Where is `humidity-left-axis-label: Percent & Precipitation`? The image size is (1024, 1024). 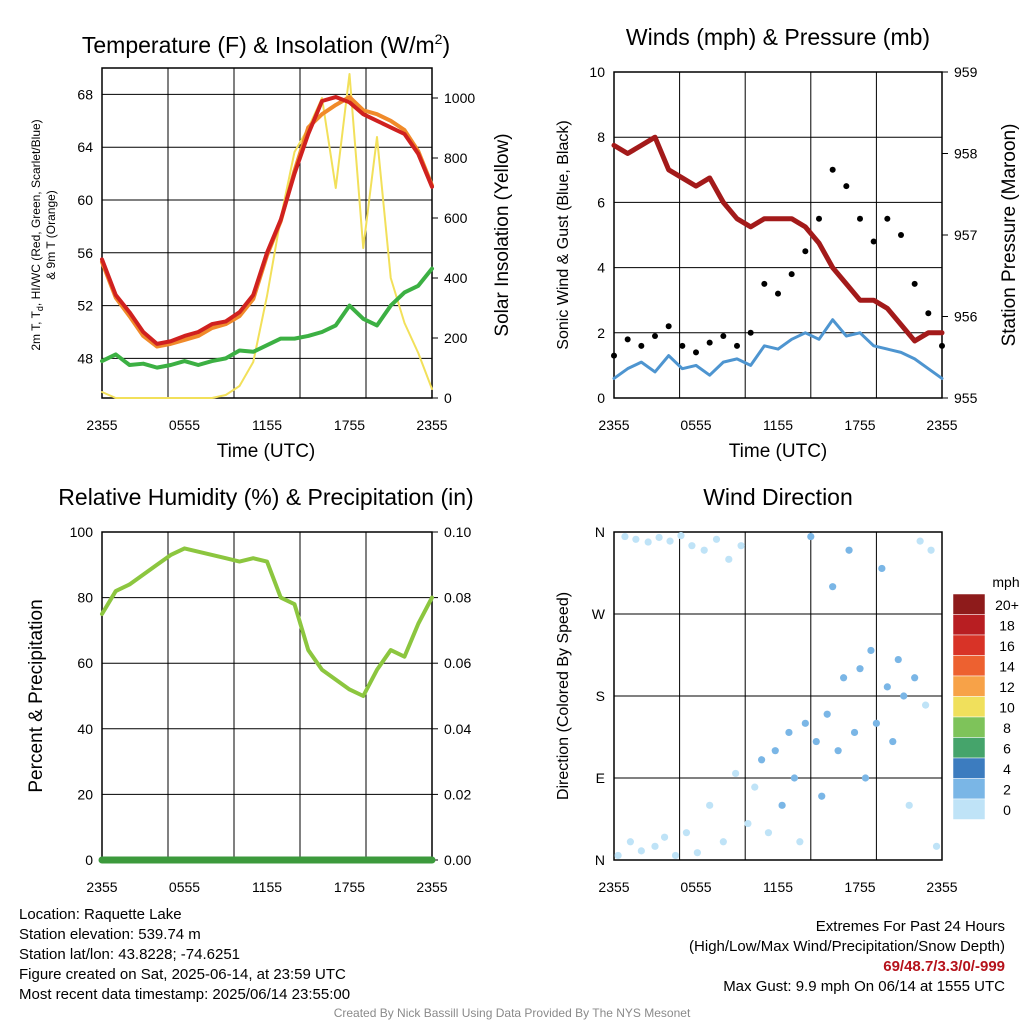
humidity-left-axis-label: Percent & Precipitation is located at coordinates (36, 695).